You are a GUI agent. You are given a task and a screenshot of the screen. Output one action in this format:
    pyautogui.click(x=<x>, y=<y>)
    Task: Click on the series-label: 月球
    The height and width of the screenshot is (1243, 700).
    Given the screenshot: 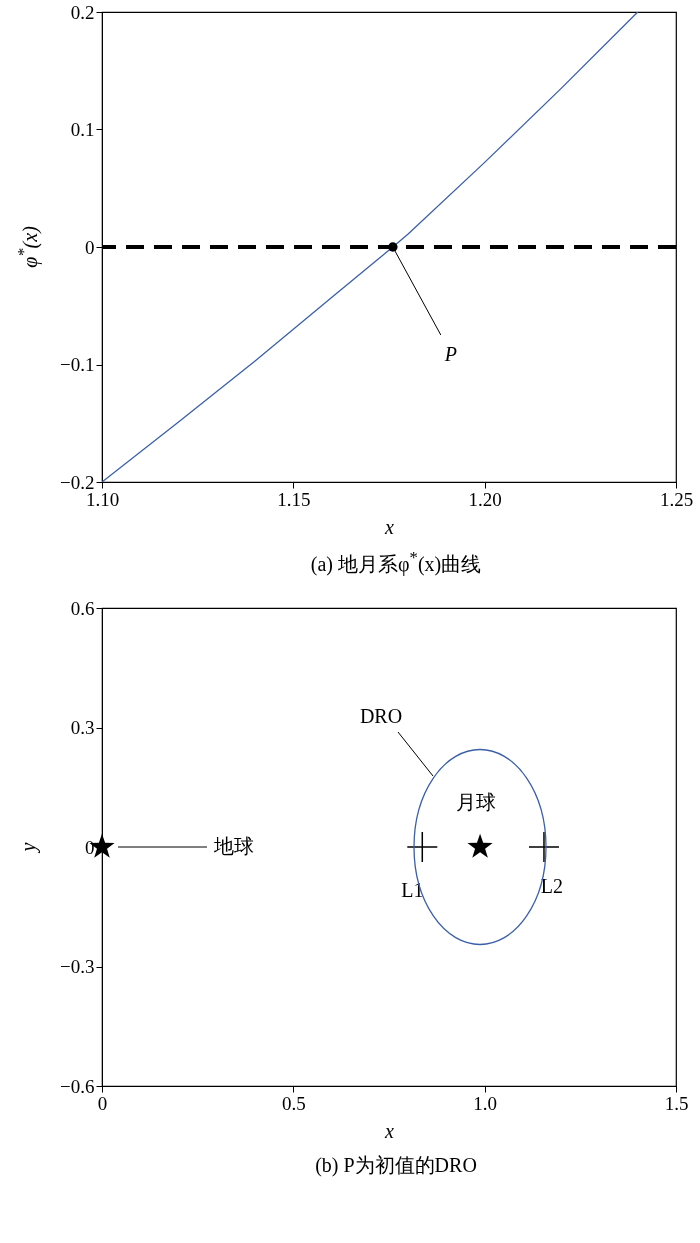 What is the action you would take?
    pyautogui.click(x=476, y=801)
    